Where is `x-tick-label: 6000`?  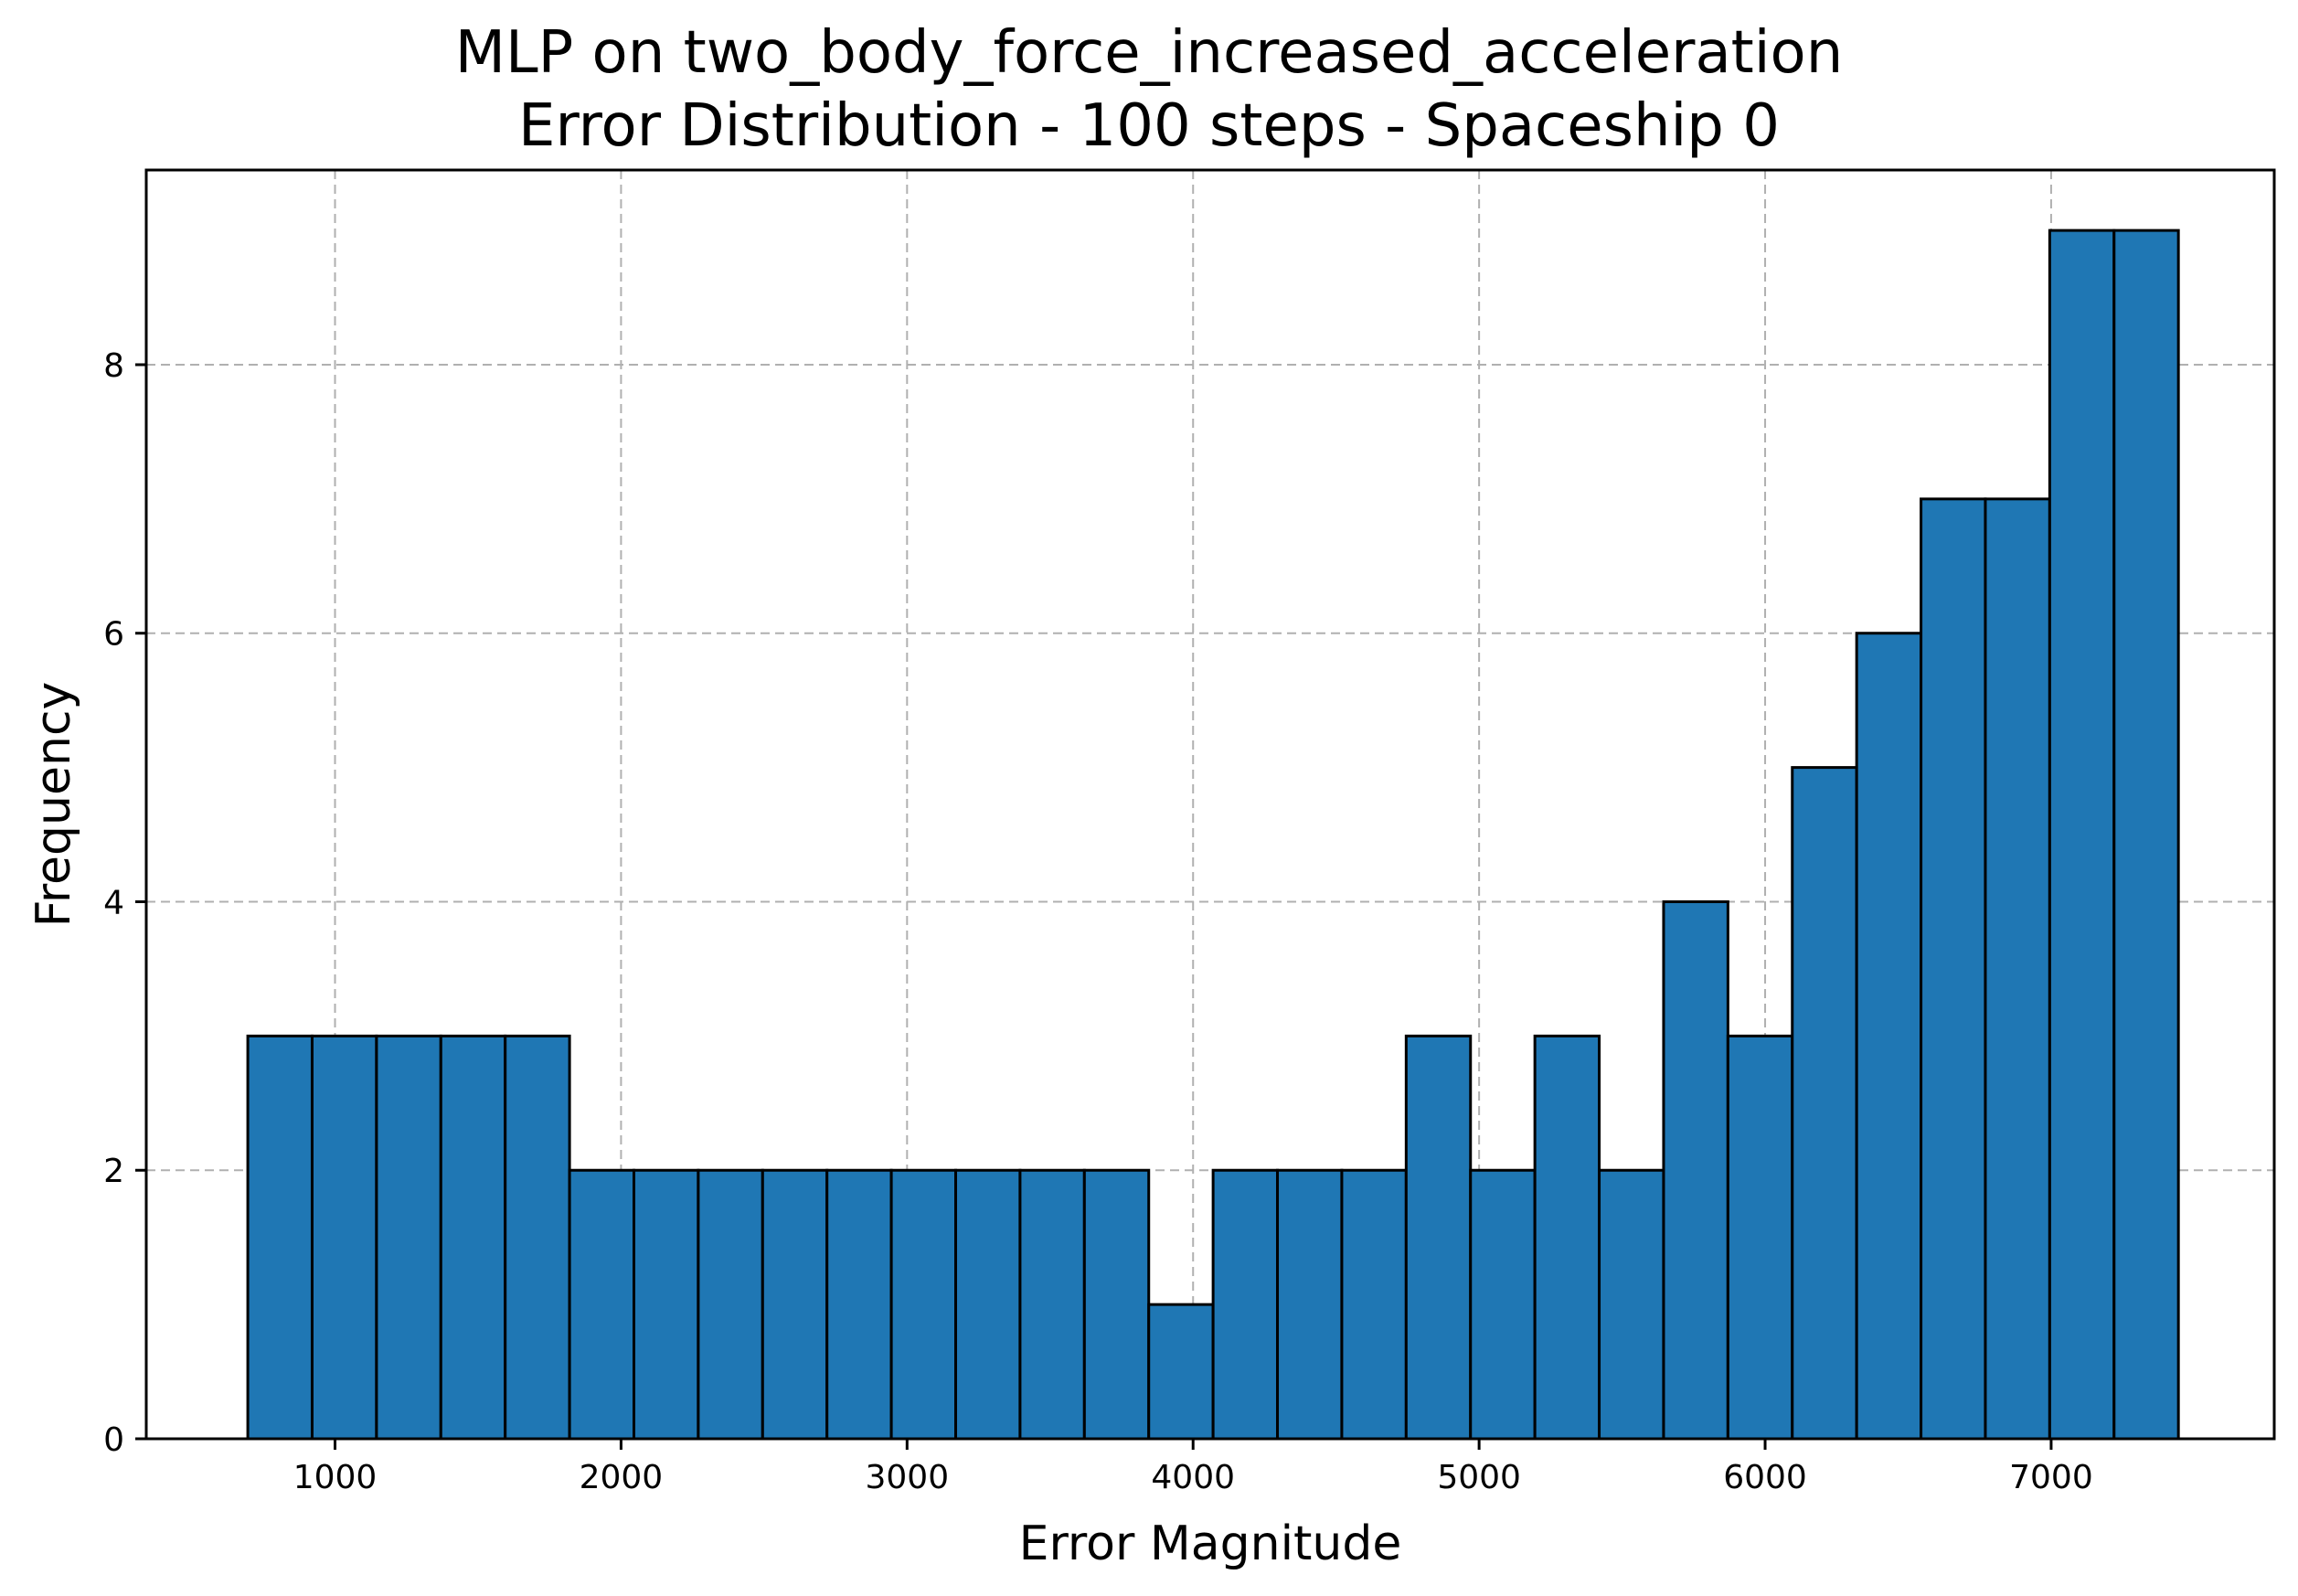
x-tick-label: 6000 is located at coordinates (1765, 1477).